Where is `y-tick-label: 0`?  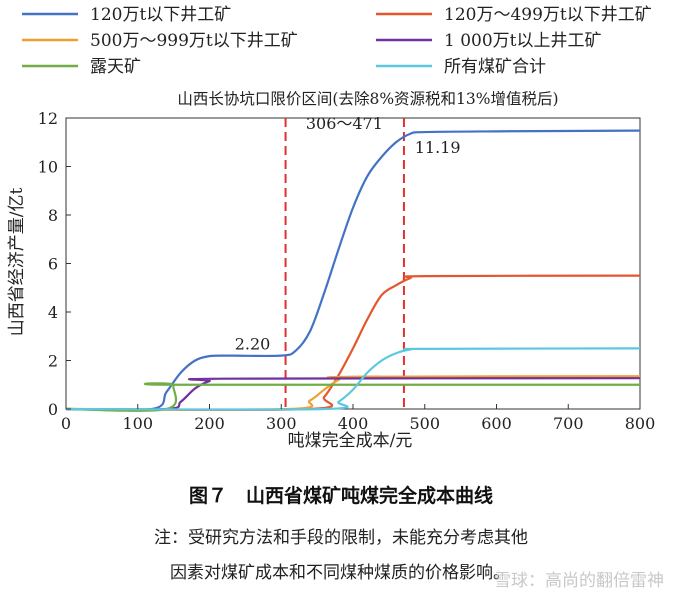
y-tick-label: 0 is located at coordinates (53, 409).